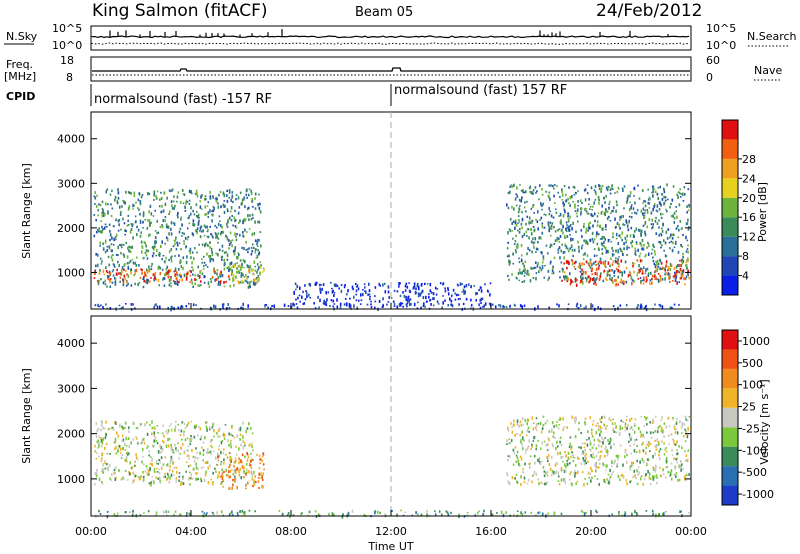 Image resolution: width=800 pixels, height=554 pixels. What do you see at coordinates (749, 198) in the screenshot?
I see `colorbar-tick-label: 20` at bounding box center [749, 198].